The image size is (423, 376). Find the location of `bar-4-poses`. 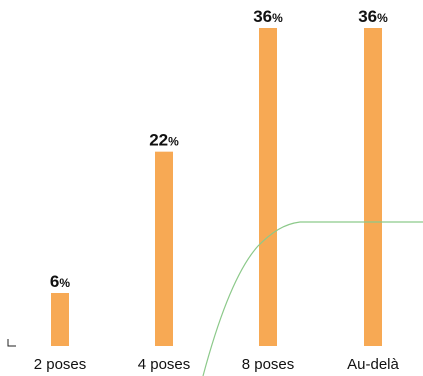

bar-4-poses is located at coordinates (164, 248).